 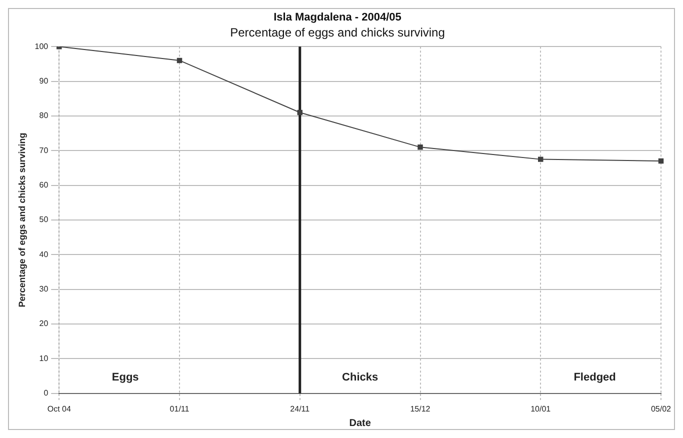 What do you see at coordinates (21, 220) in the screenshot?
I see `y-axis-title: Percentage of eggs and chicks surviving` at bounding box center [21, 220].